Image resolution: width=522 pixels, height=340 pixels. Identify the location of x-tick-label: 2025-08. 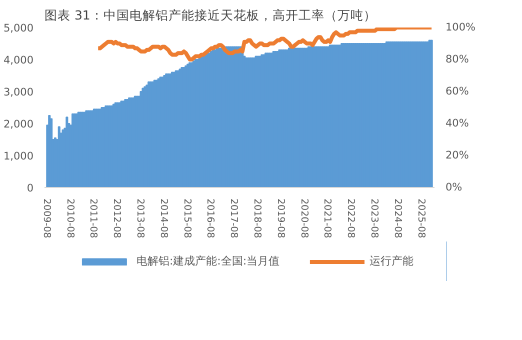
(420, 218).